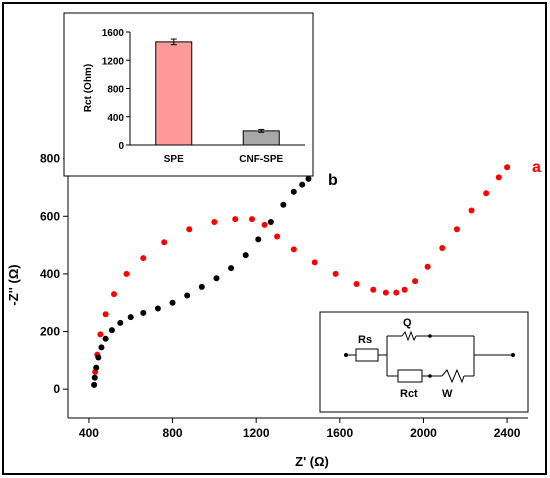  I want to click on inset-y-tick-label: 400, so click(115, 118).